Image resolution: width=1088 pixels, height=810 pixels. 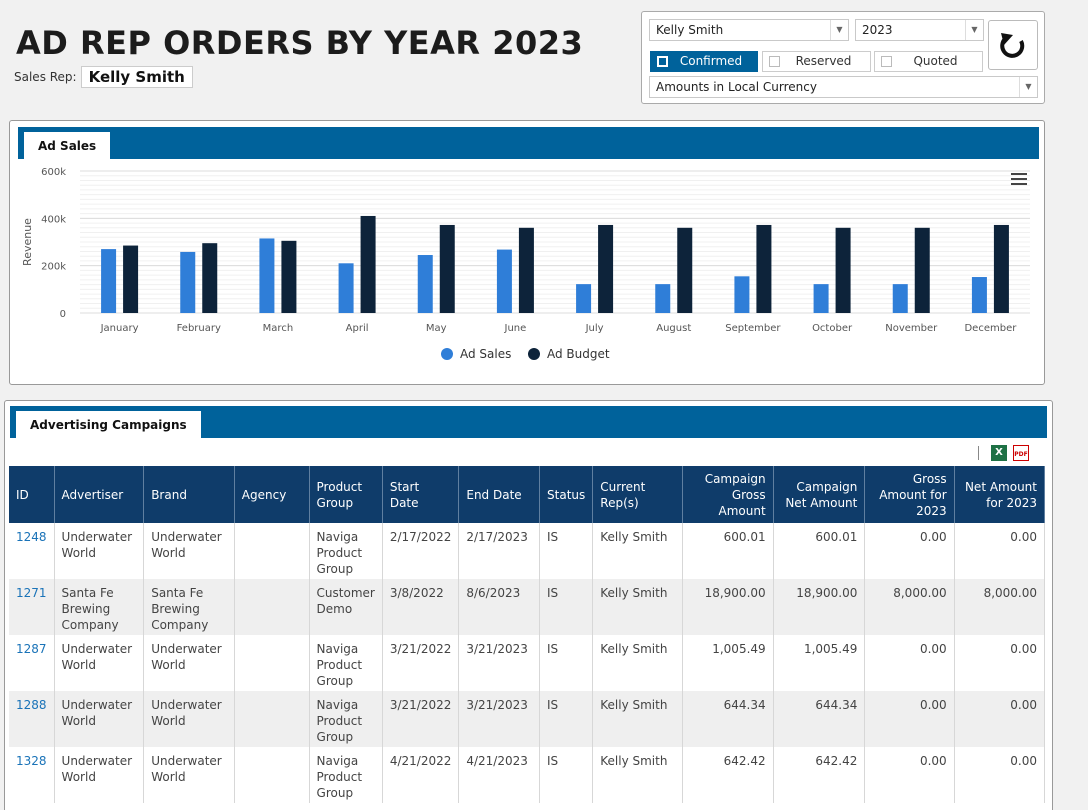 What do you see at coordinates (499, 551) in the screenshot?
I see `table-cell: 2/17/2023` at bounding box center [499, 551].